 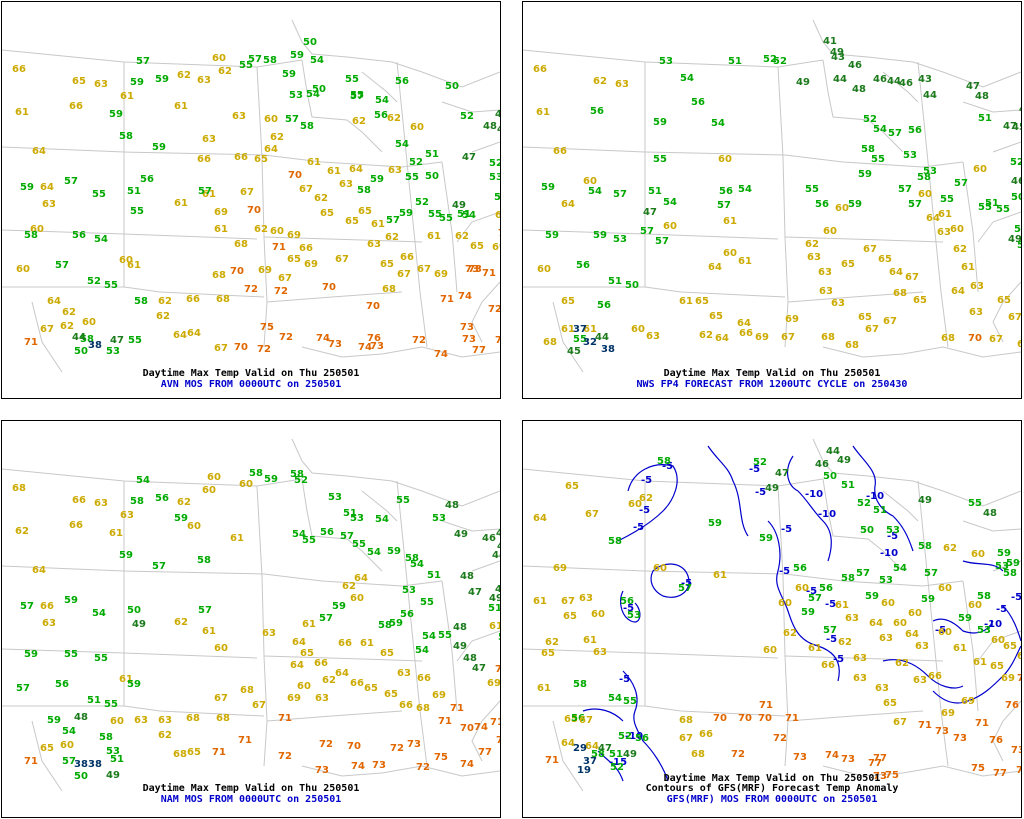 What do you see at coordinates (1016, 181) in the screenshot?
I see `station-temp-label: 46` at bounding box center [1016, 181].